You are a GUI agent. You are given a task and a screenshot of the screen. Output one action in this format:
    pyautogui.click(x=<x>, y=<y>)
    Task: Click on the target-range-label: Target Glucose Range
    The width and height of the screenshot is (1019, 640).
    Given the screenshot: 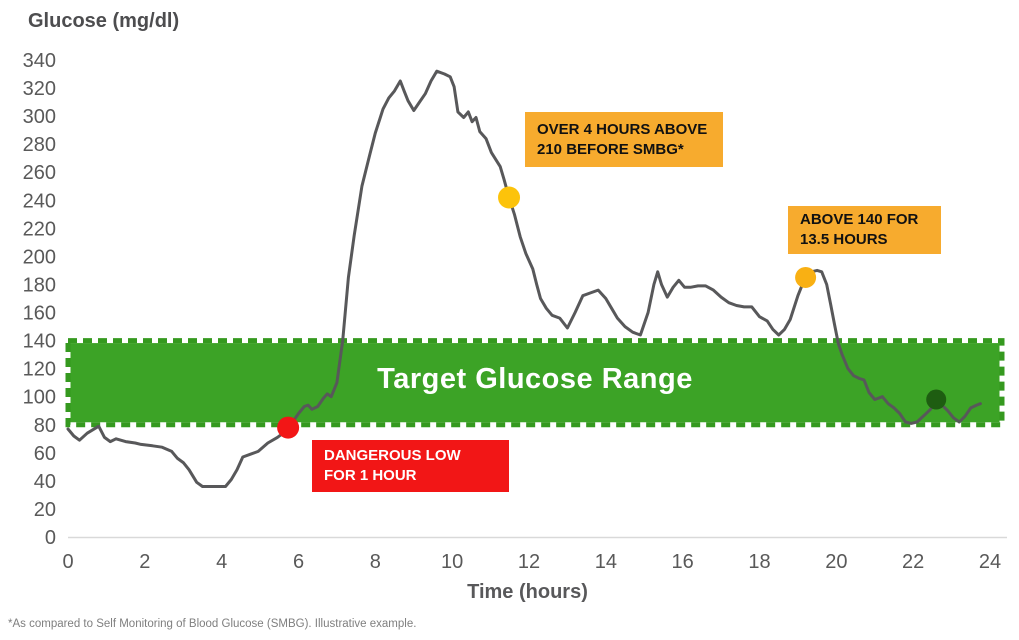 What is the action you would take?
    pyautogui.click(x=535, y=379)
    